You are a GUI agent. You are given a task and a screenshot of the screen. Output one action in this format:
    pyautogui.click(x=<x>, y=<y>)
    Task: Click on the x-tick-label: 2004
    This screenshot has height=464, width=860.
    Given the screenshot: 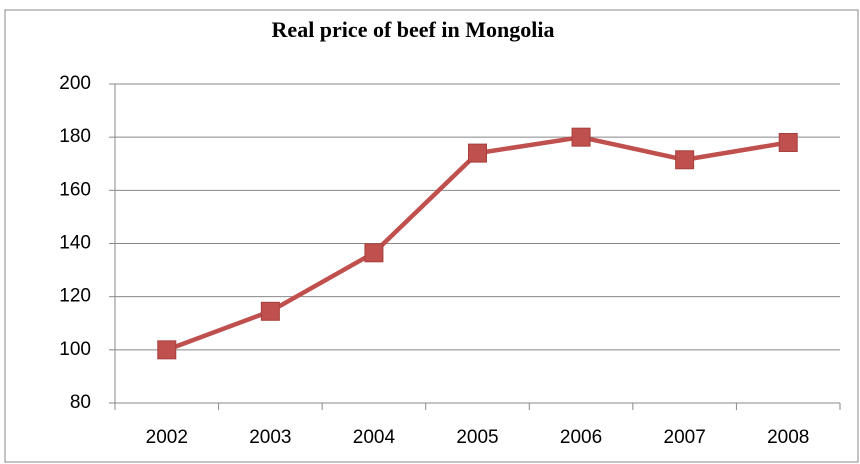 What is the action you would take?
    pyautogui.click(x=374, y=437)
    